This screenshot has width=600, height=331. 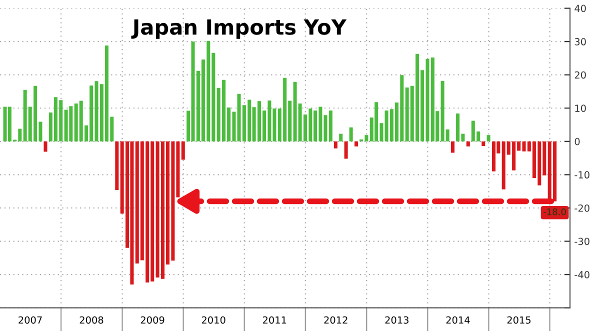 What do you see at coordinates (519, 320) in the screenshot?
I see `x-tick-label: 2015` at bounding box center [519, 320].